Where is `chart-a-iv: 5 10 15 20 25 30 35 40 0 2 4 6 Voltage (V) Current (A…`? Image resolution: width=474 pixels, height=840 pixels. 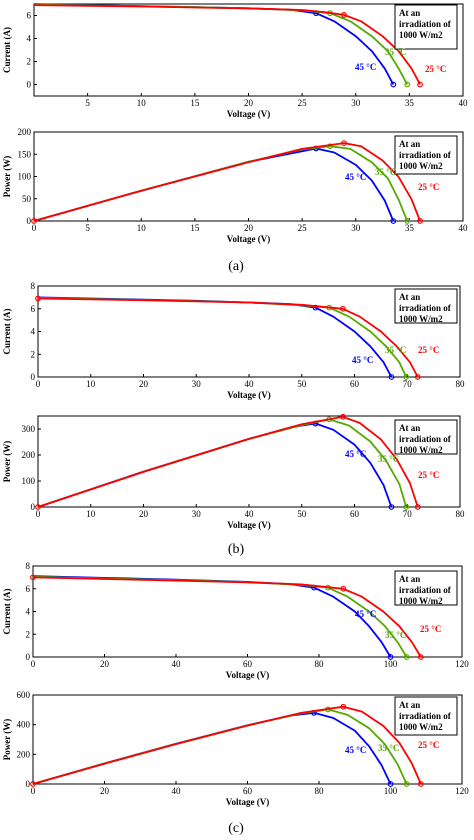 chart-a-iv: 5 10 15 20 25 30 35 40 0 2 4 6 Voltage (V) Current (A… is located at coordinates (235, 61).